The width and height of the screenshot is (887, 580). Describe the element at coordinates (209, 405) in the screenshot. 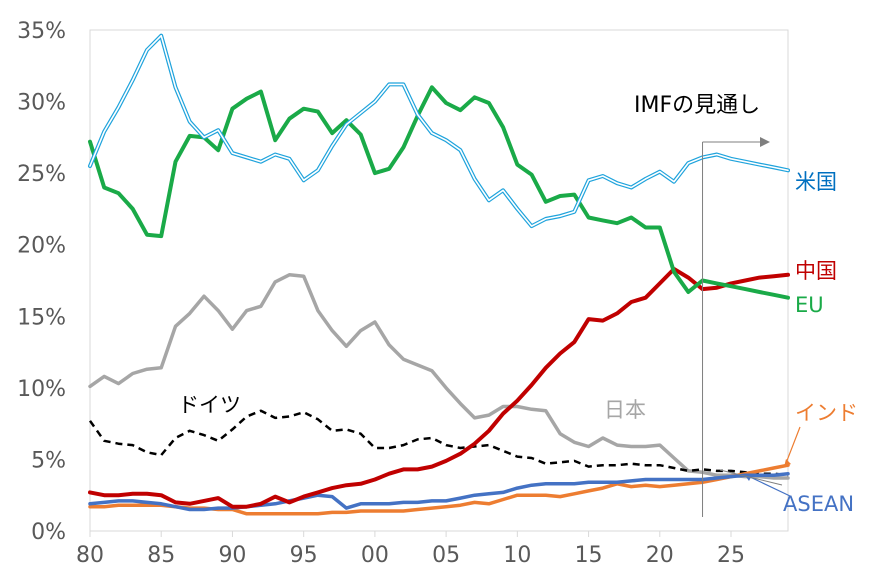

I see `series-label-4: ドイツ` at that location.